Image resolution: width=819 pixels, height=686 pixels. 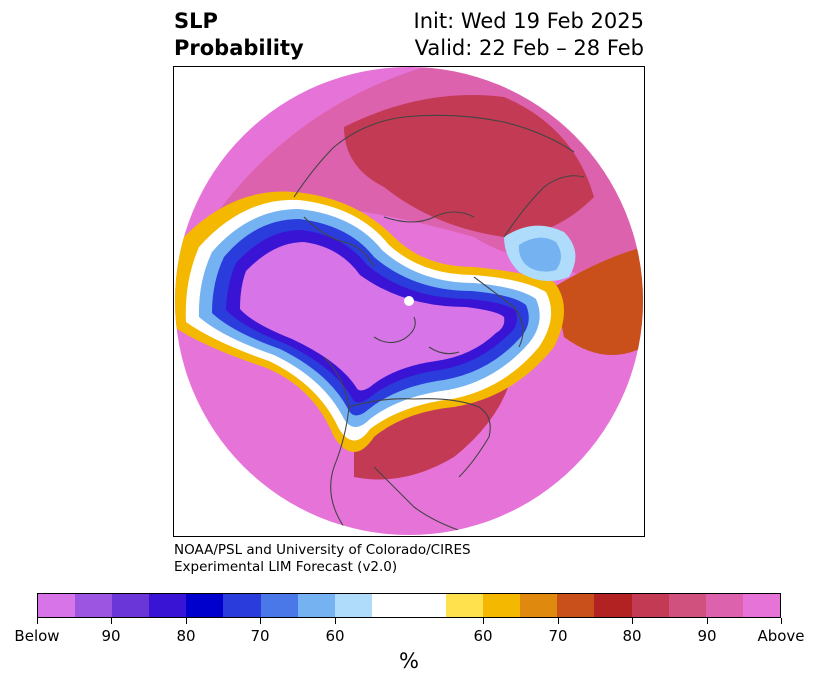 I want to click on valid-range: Valid: 22 Feb – 28 Feb, so click(x=529, y=48).